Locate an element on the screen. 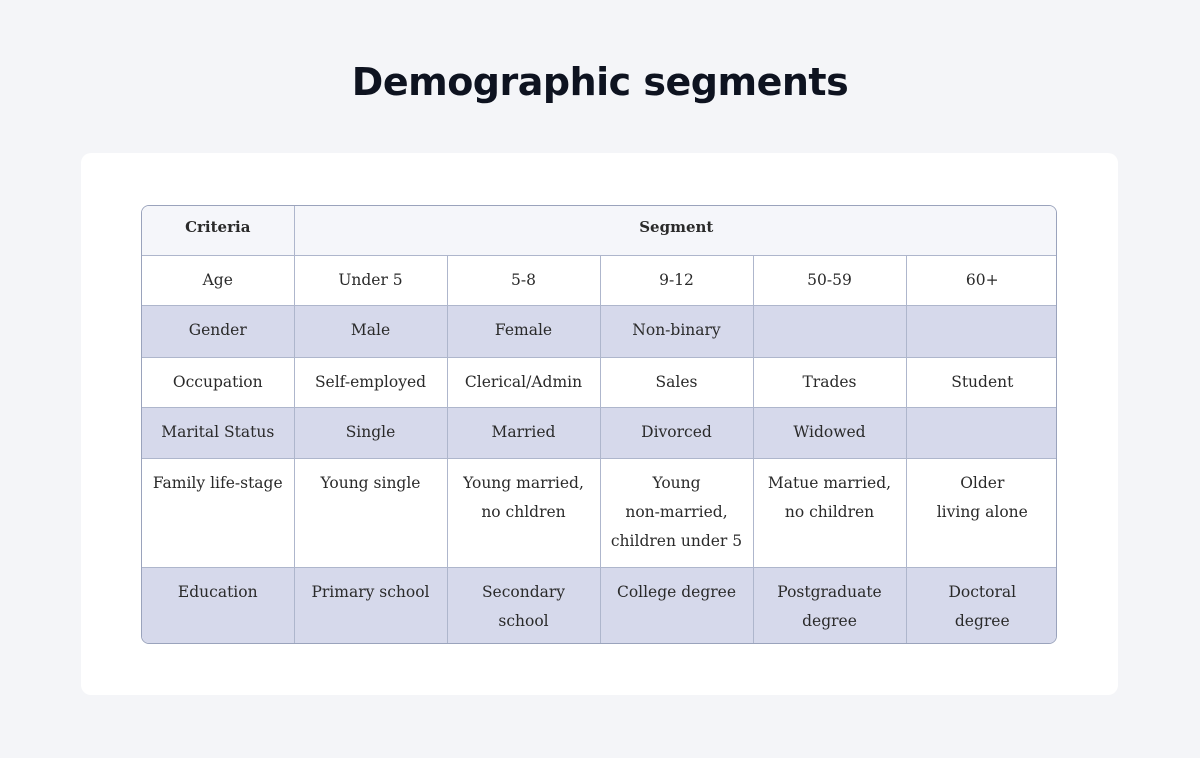 The image size is (1200, 758). segment-cell: Trades is located at coordinates (829, 382).